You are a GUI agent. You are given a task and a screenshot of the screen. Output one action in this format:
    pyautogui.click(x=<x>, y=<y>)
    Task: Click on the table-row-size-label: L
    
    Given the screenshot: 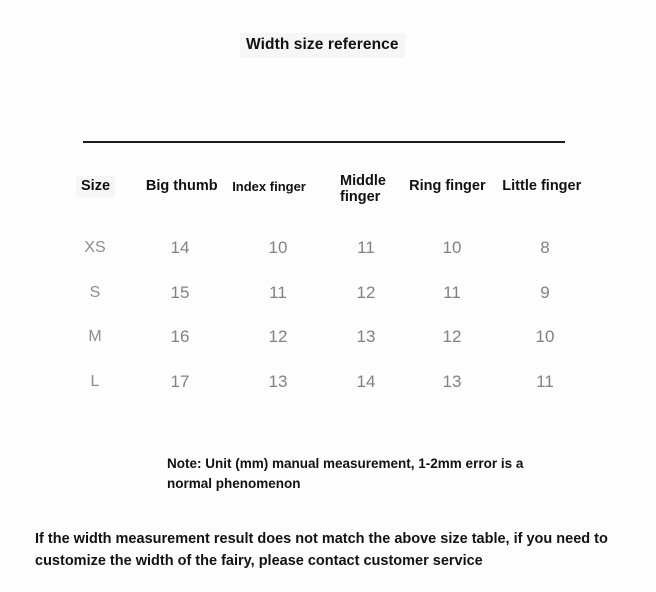 What is the action you would take?
    pyautogui.click(x=95, y=381)
    